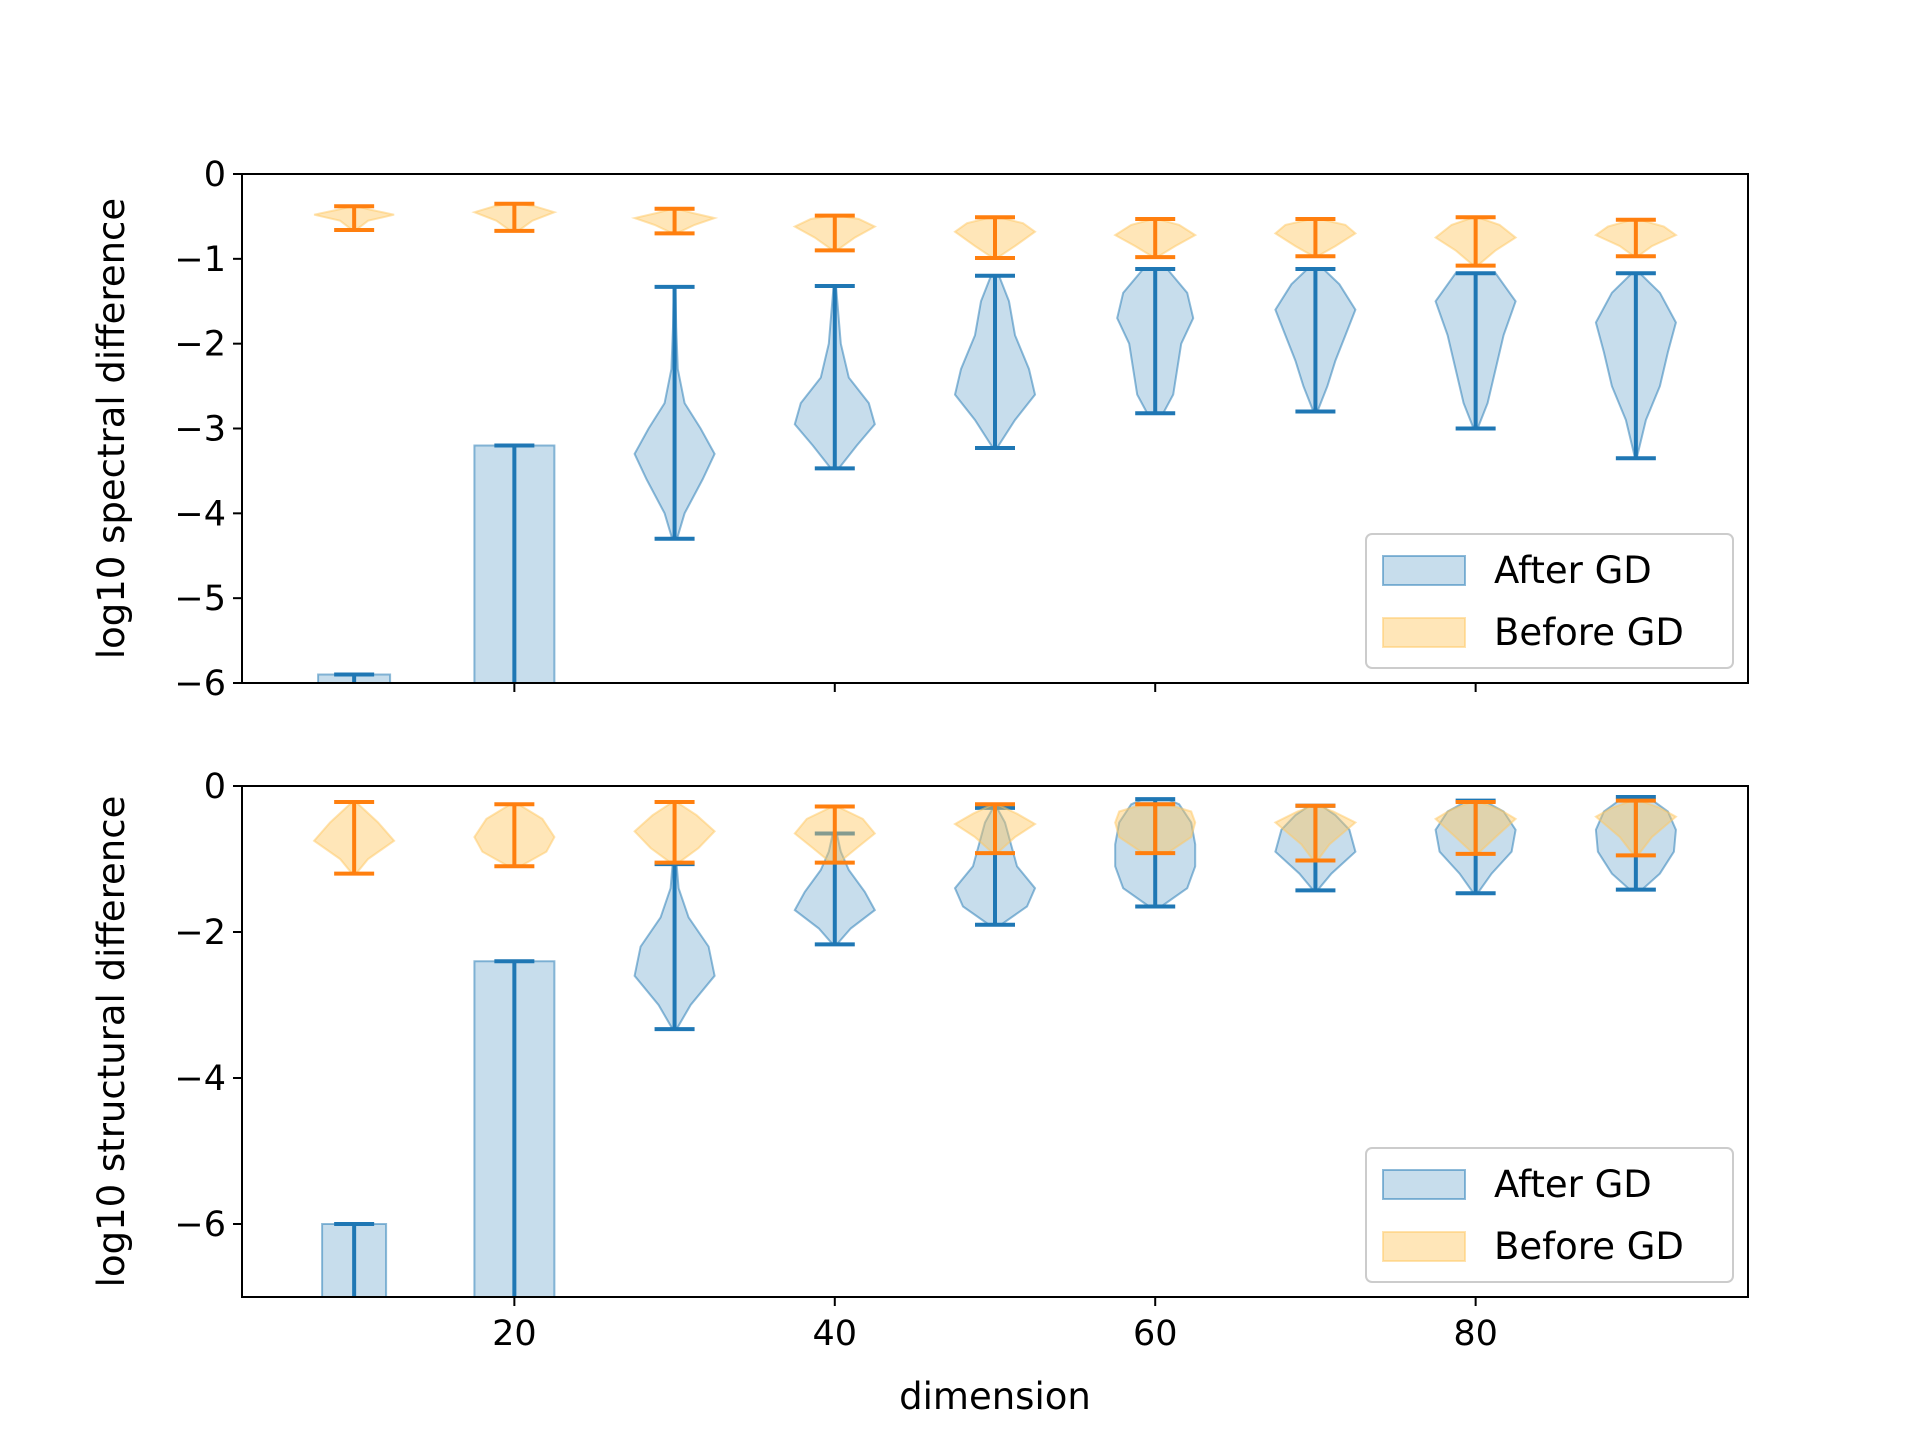 The image size is (1920, 1440). I want to click on x-tick-label: 40, so click(835, 1334).